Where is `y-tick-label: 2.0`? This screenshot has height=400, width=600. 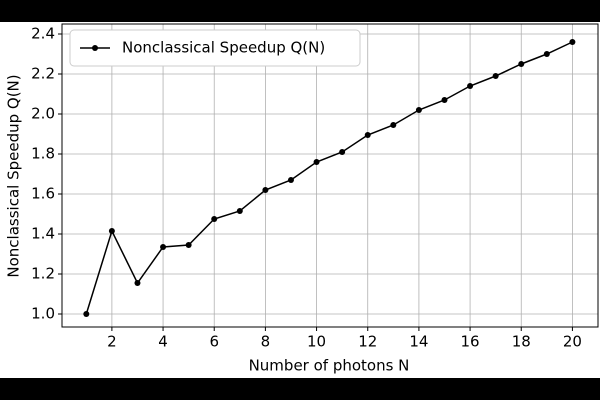 y-tick-label: 2.0 is located at coordinates (43, 114).